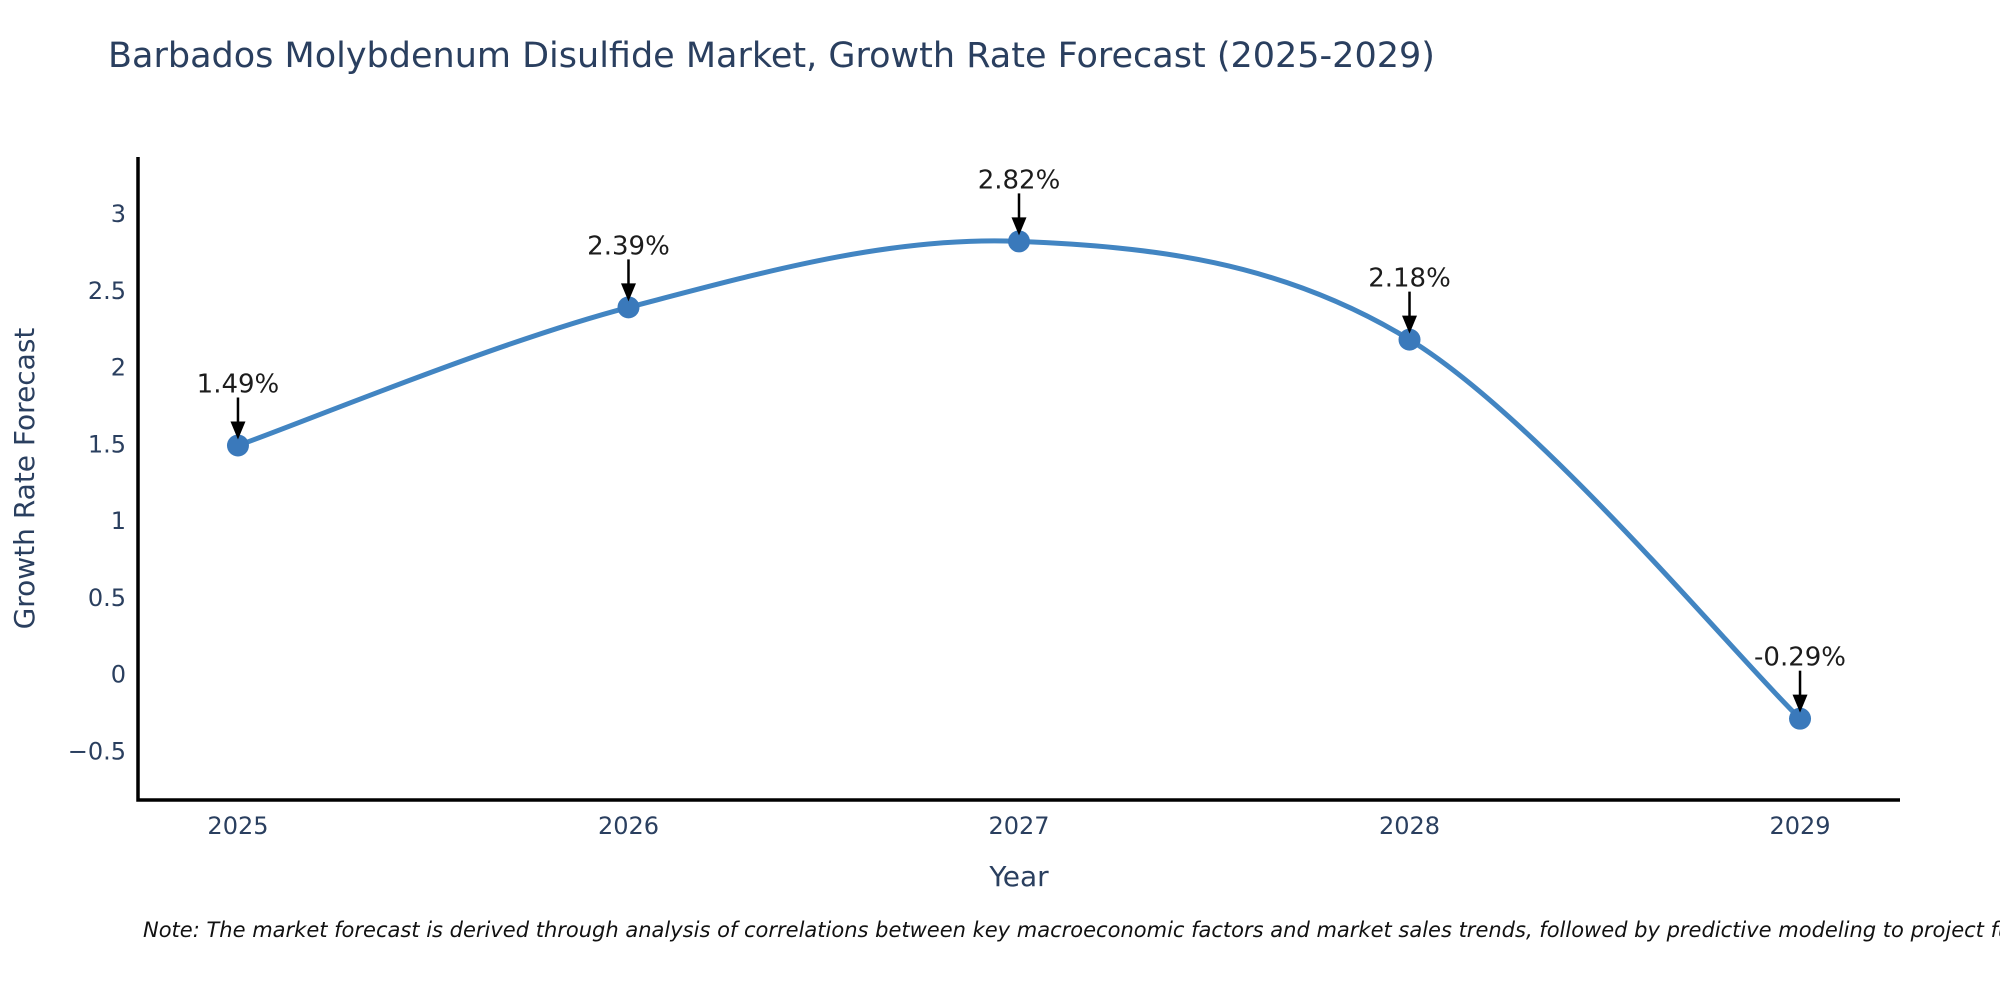  What do you see at coordinates (238, 385) in the screenshot?
I see `data-point-label: 1.49%` at bounding box center [238, 385].